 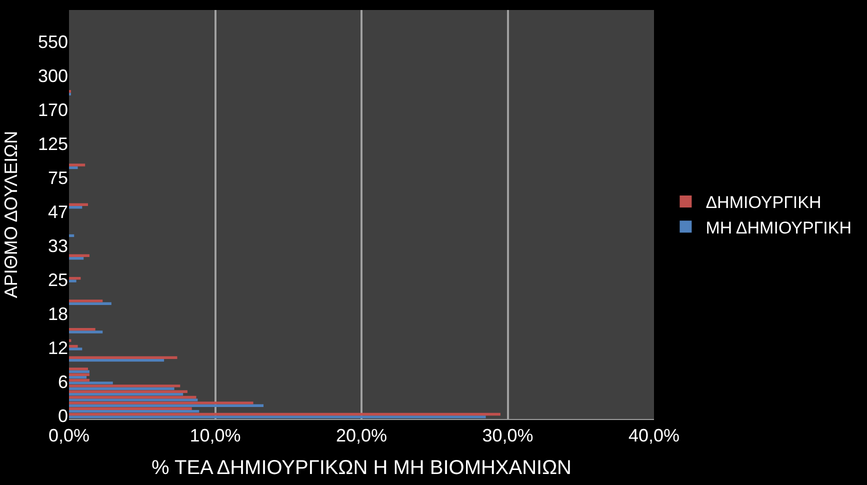 I want to click on legend-label: ΔΗΜΙΟΥΡΓΙΚΗ, so click(x=764, y=202).